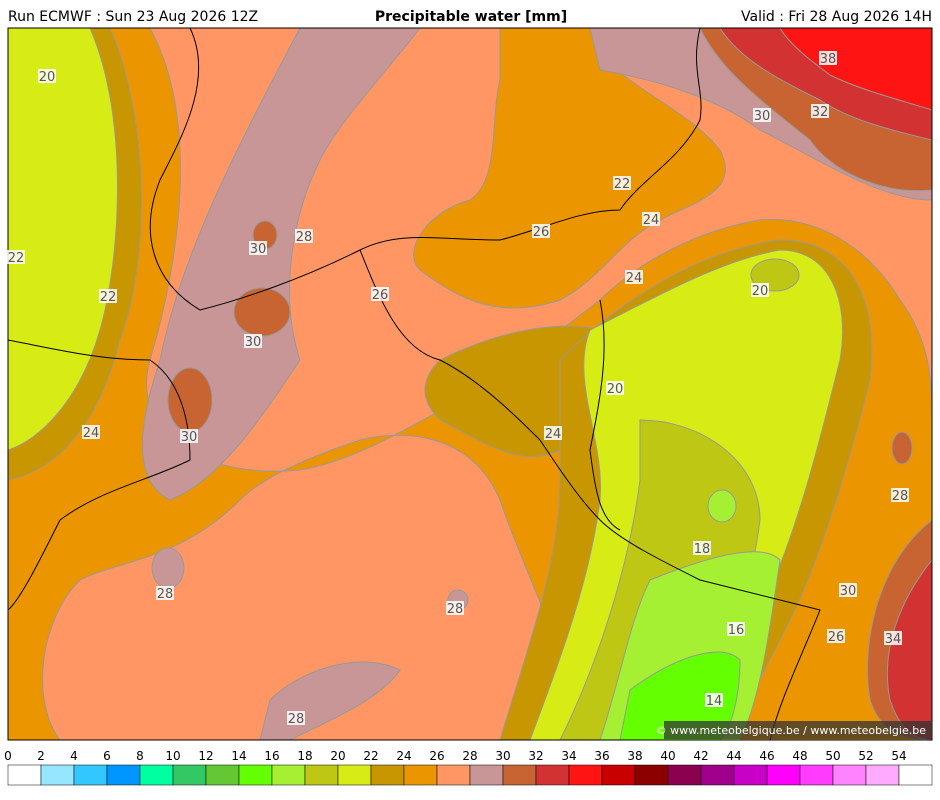  Describe the element at coordinates (502, 756) in the screenshot. I see `colorbar-tick-label: 30` at that location.